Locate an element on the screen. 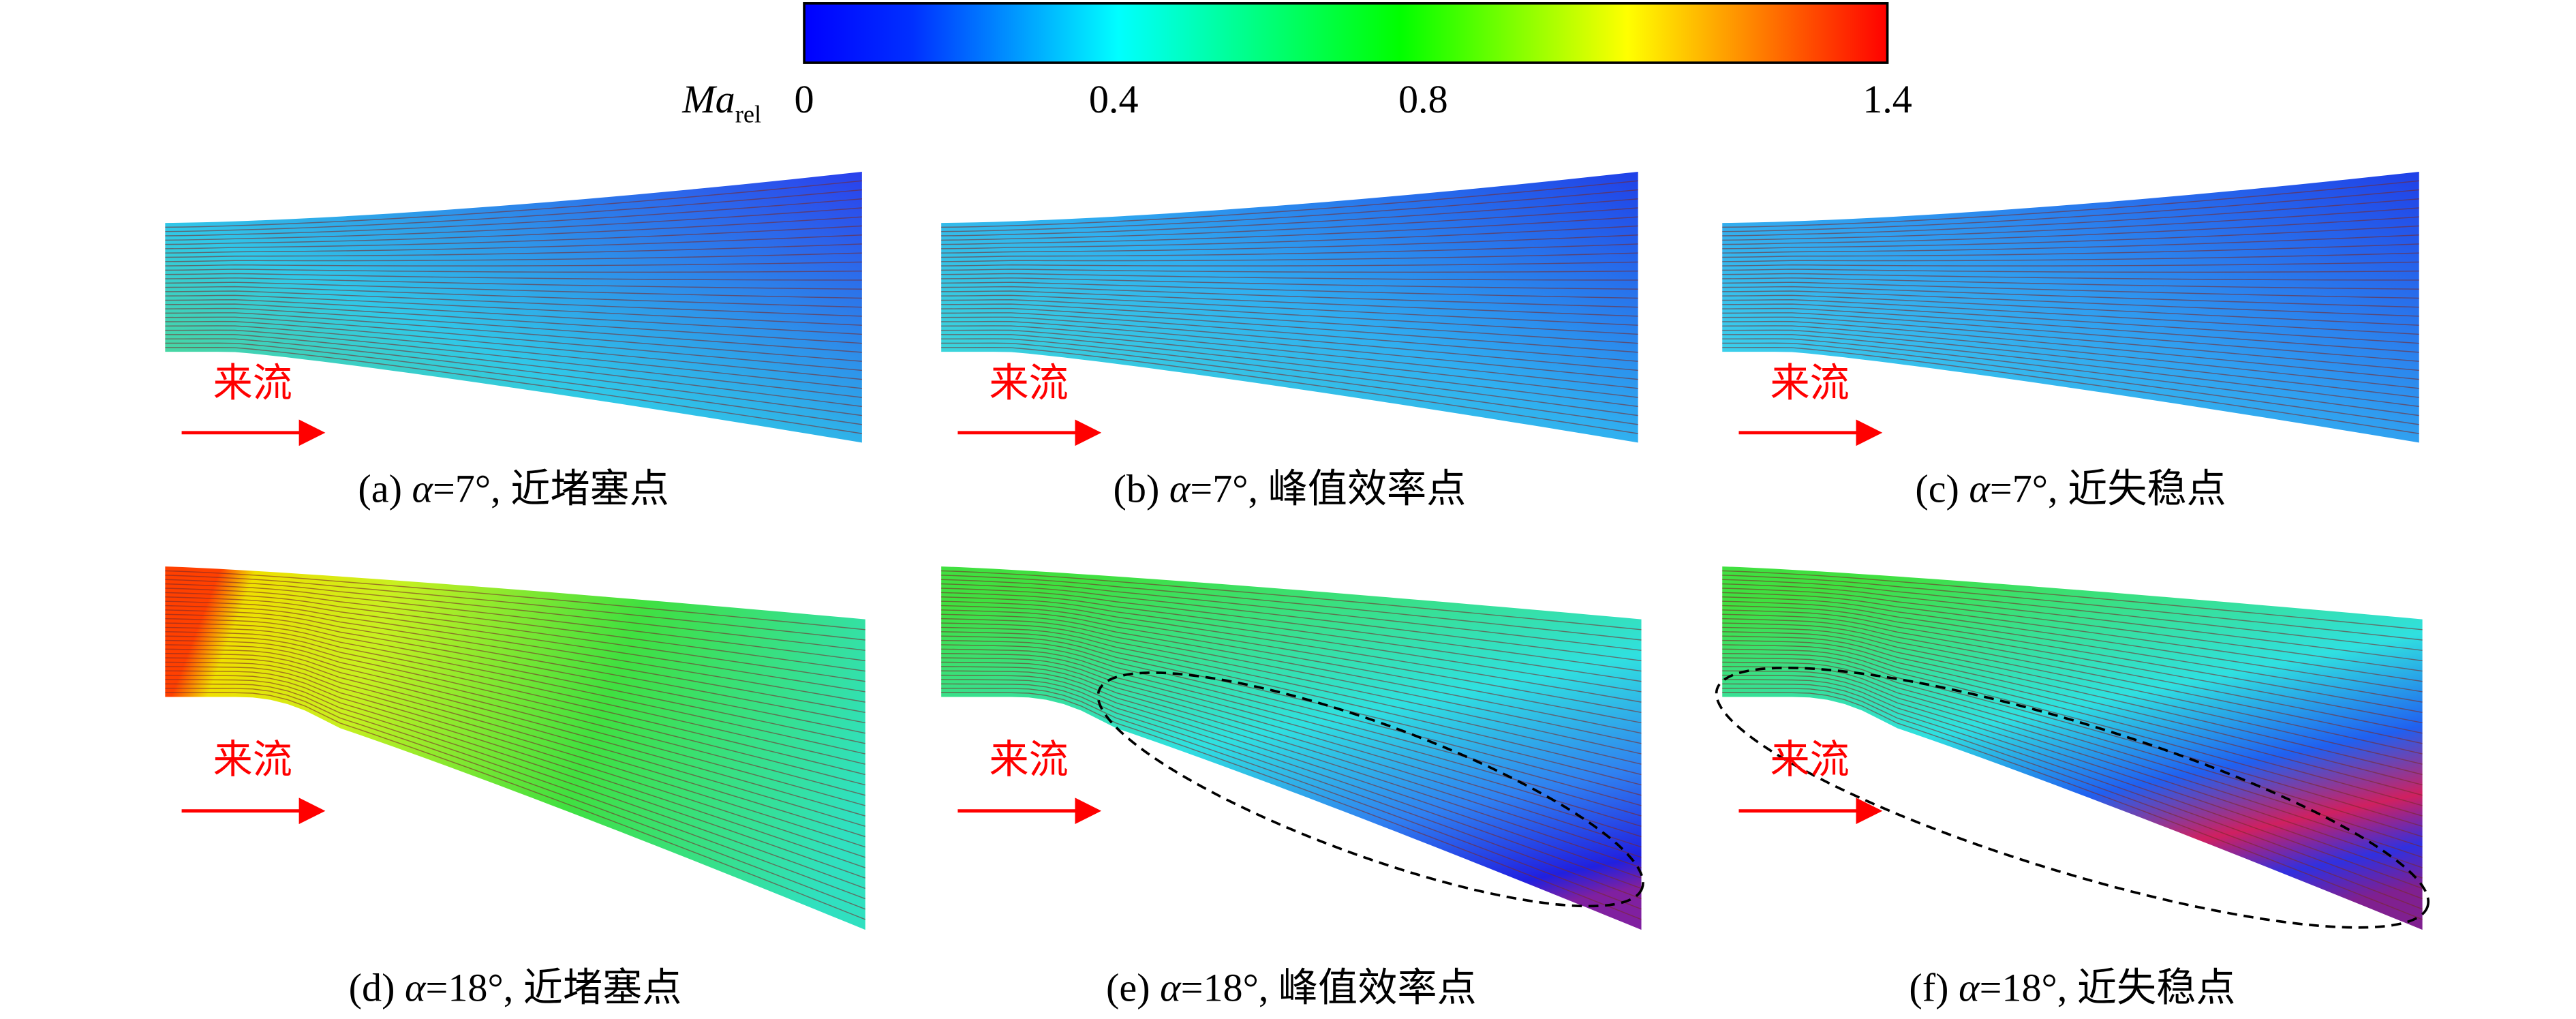 The image size is (2576, 1019). panel: 来流 (c) α=7°, 近失稳点 is located at coordinates (2070, 341).